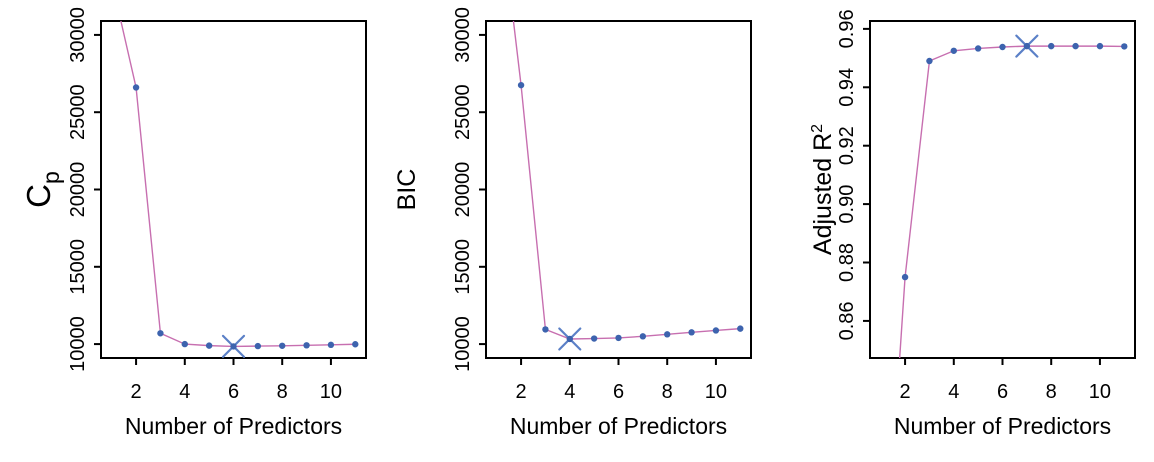 This screenshot has height=462, width=1154. Describe the element at coordinates (847, 87) in the screenshot. I see `y-tick-label: 0.94` at that location.